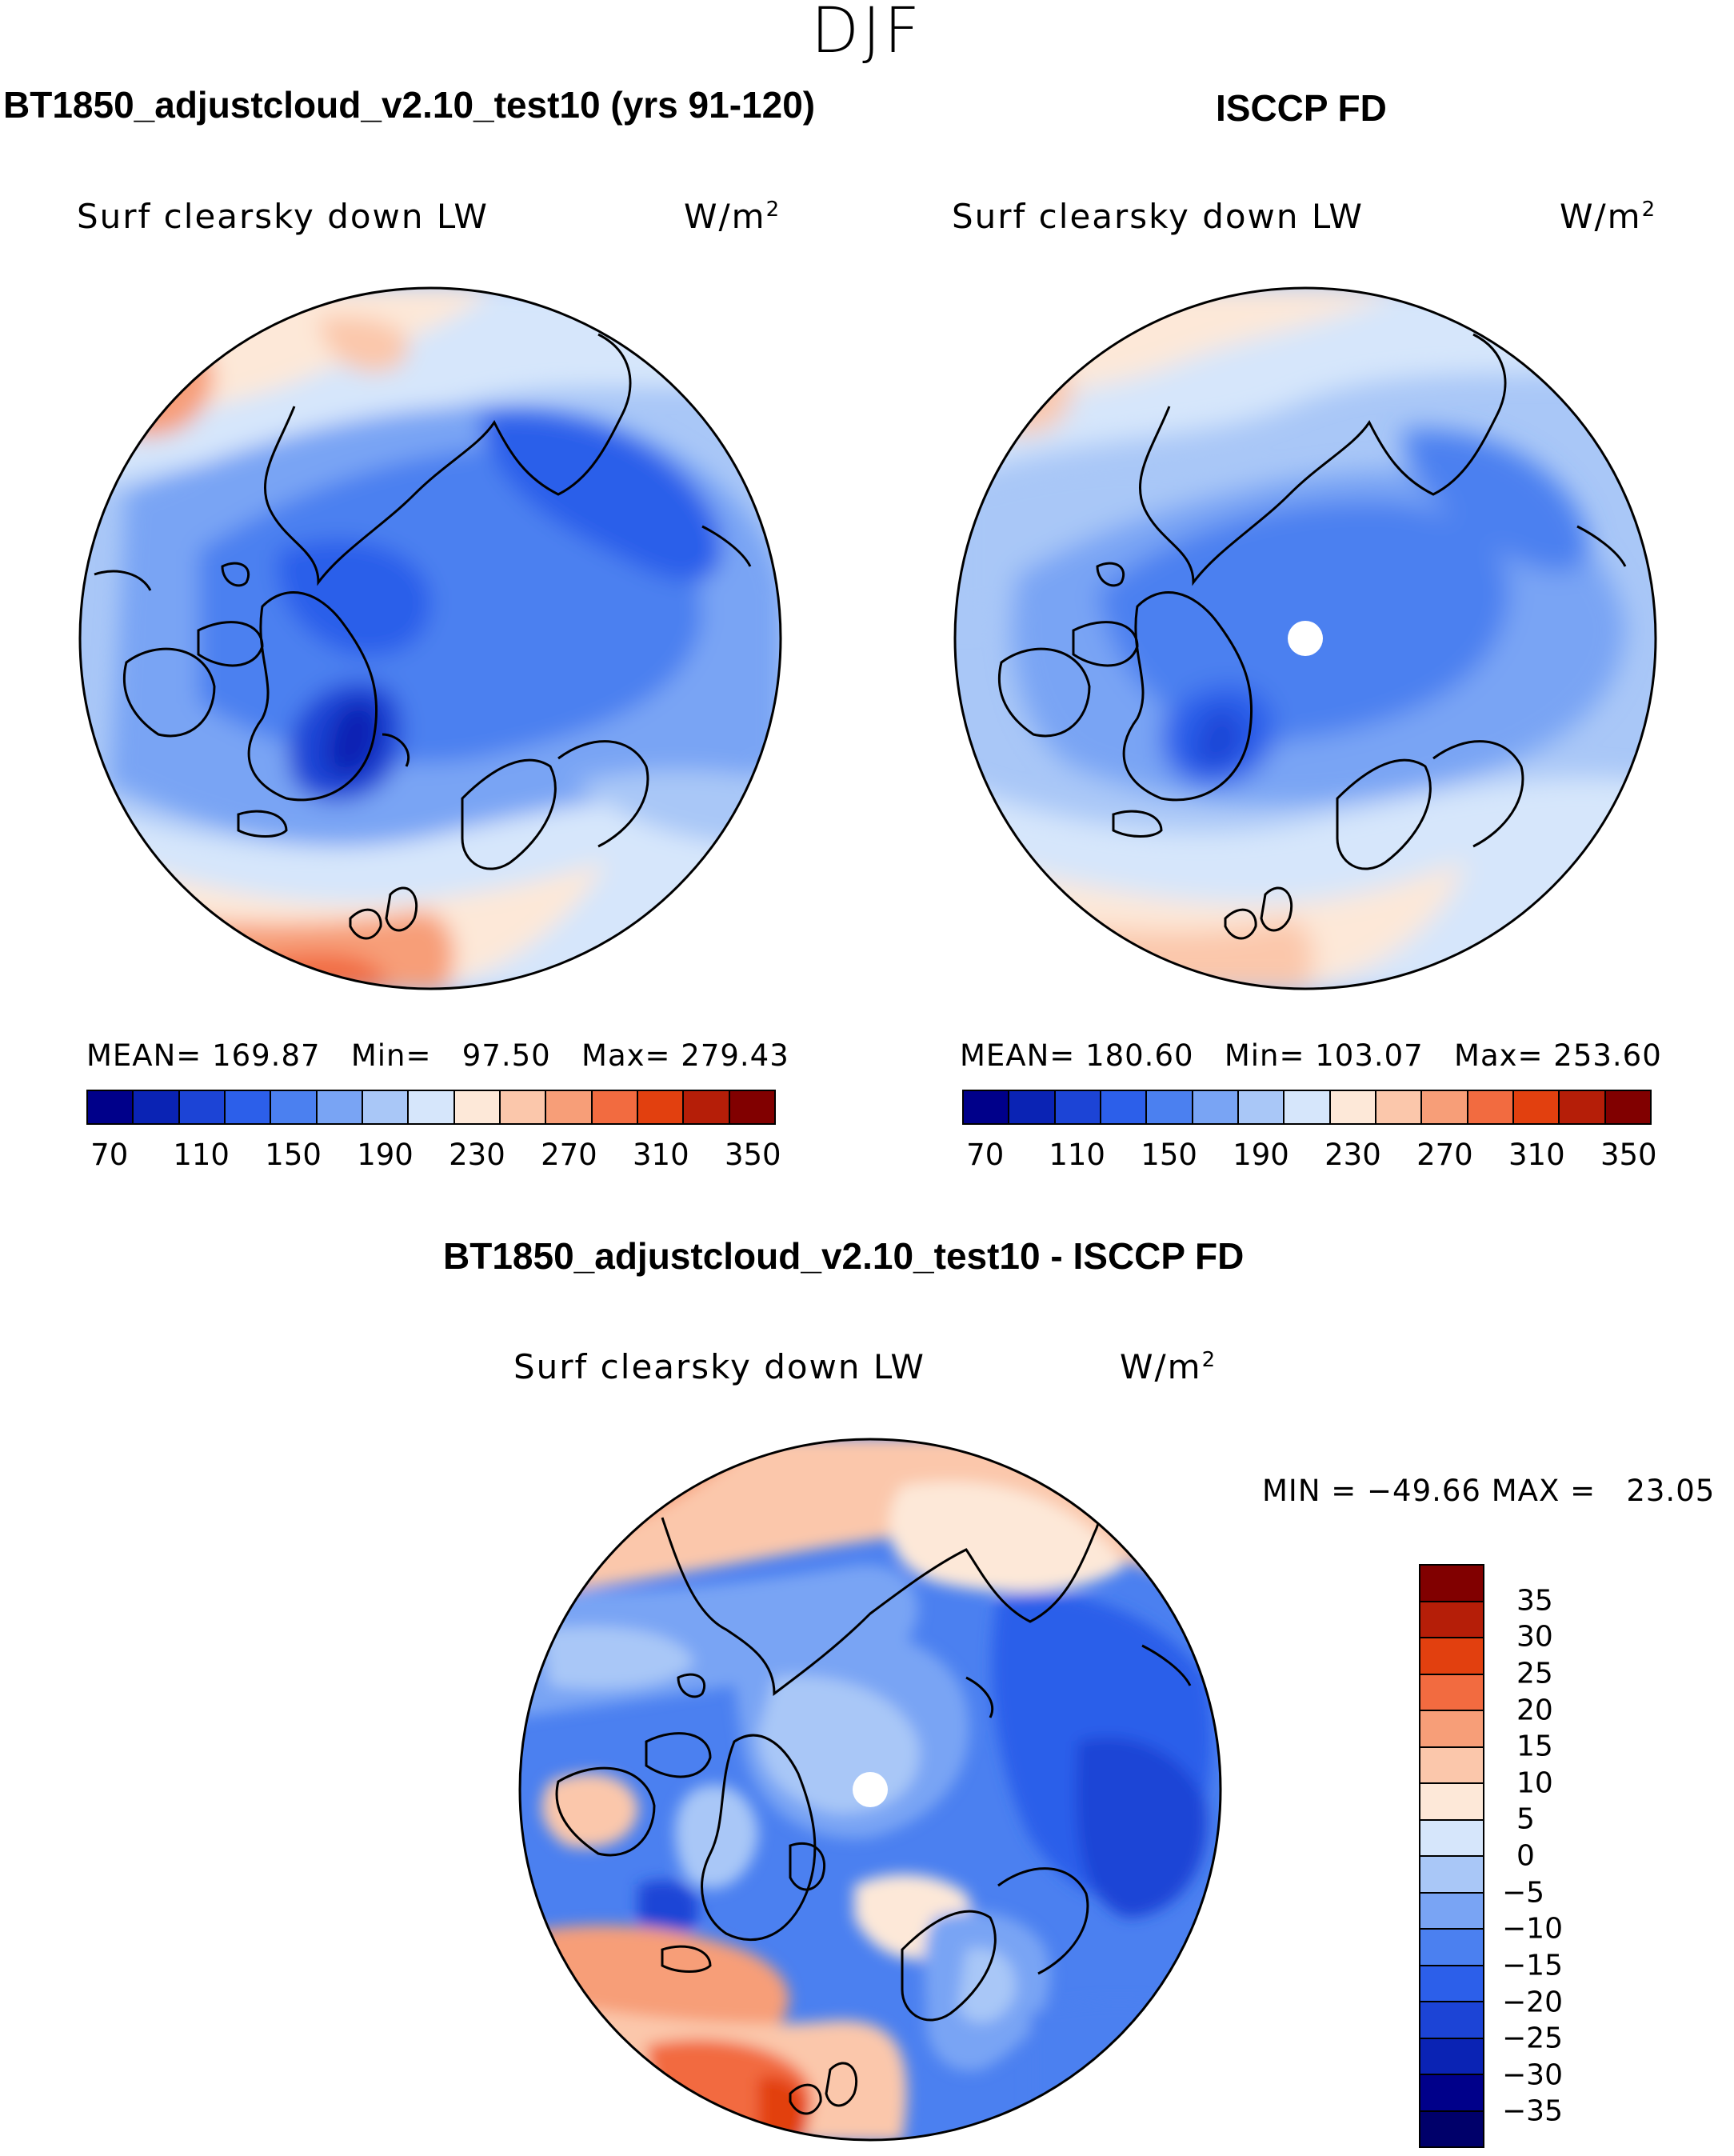 This screenshot has width=1734, height=2156. I want to click on model-units-label: W/m2, so click(732, 216).